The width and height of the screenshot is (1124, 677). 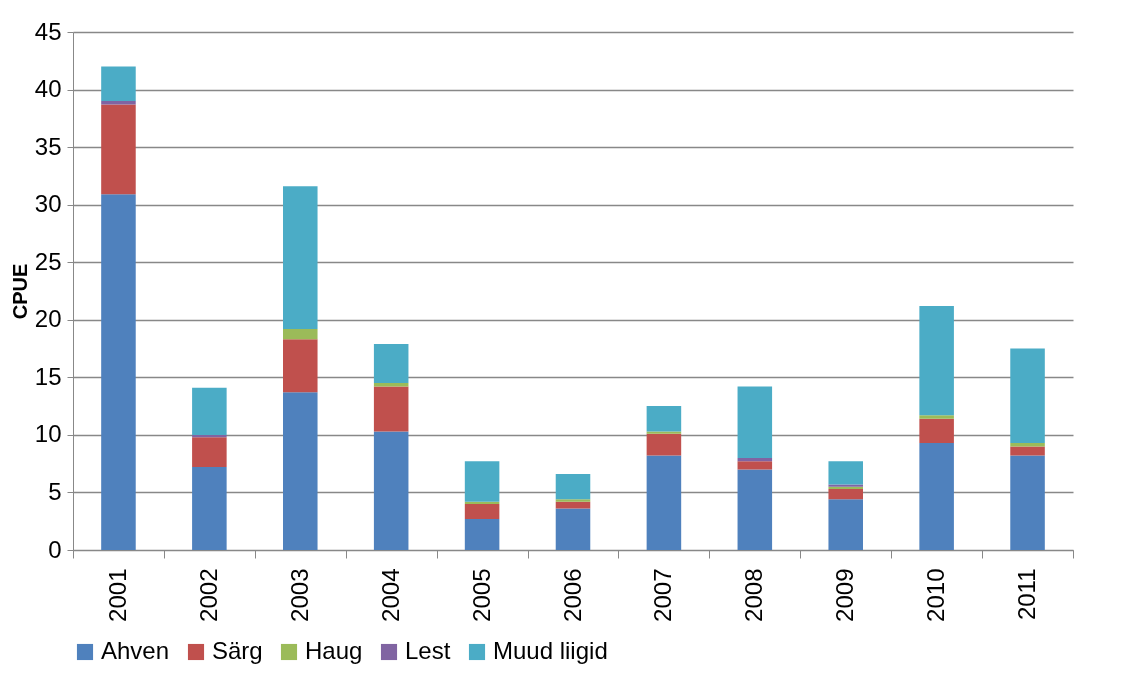 I want to click on y-tick-label: 15, so click(x=48, y=376).